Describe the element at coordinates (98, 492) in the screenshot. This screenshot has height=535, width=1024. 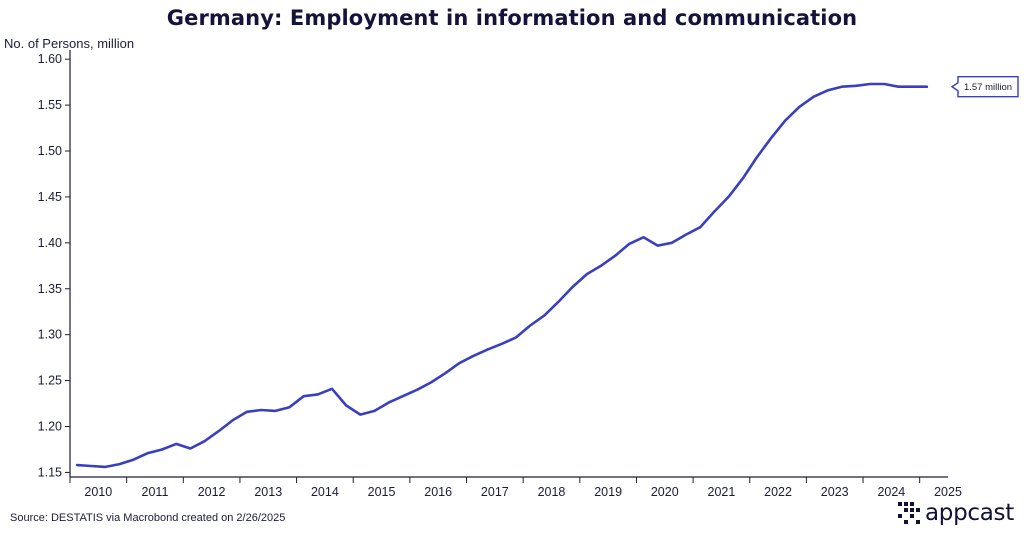
I see `x-tick-label: 2010` at that location.